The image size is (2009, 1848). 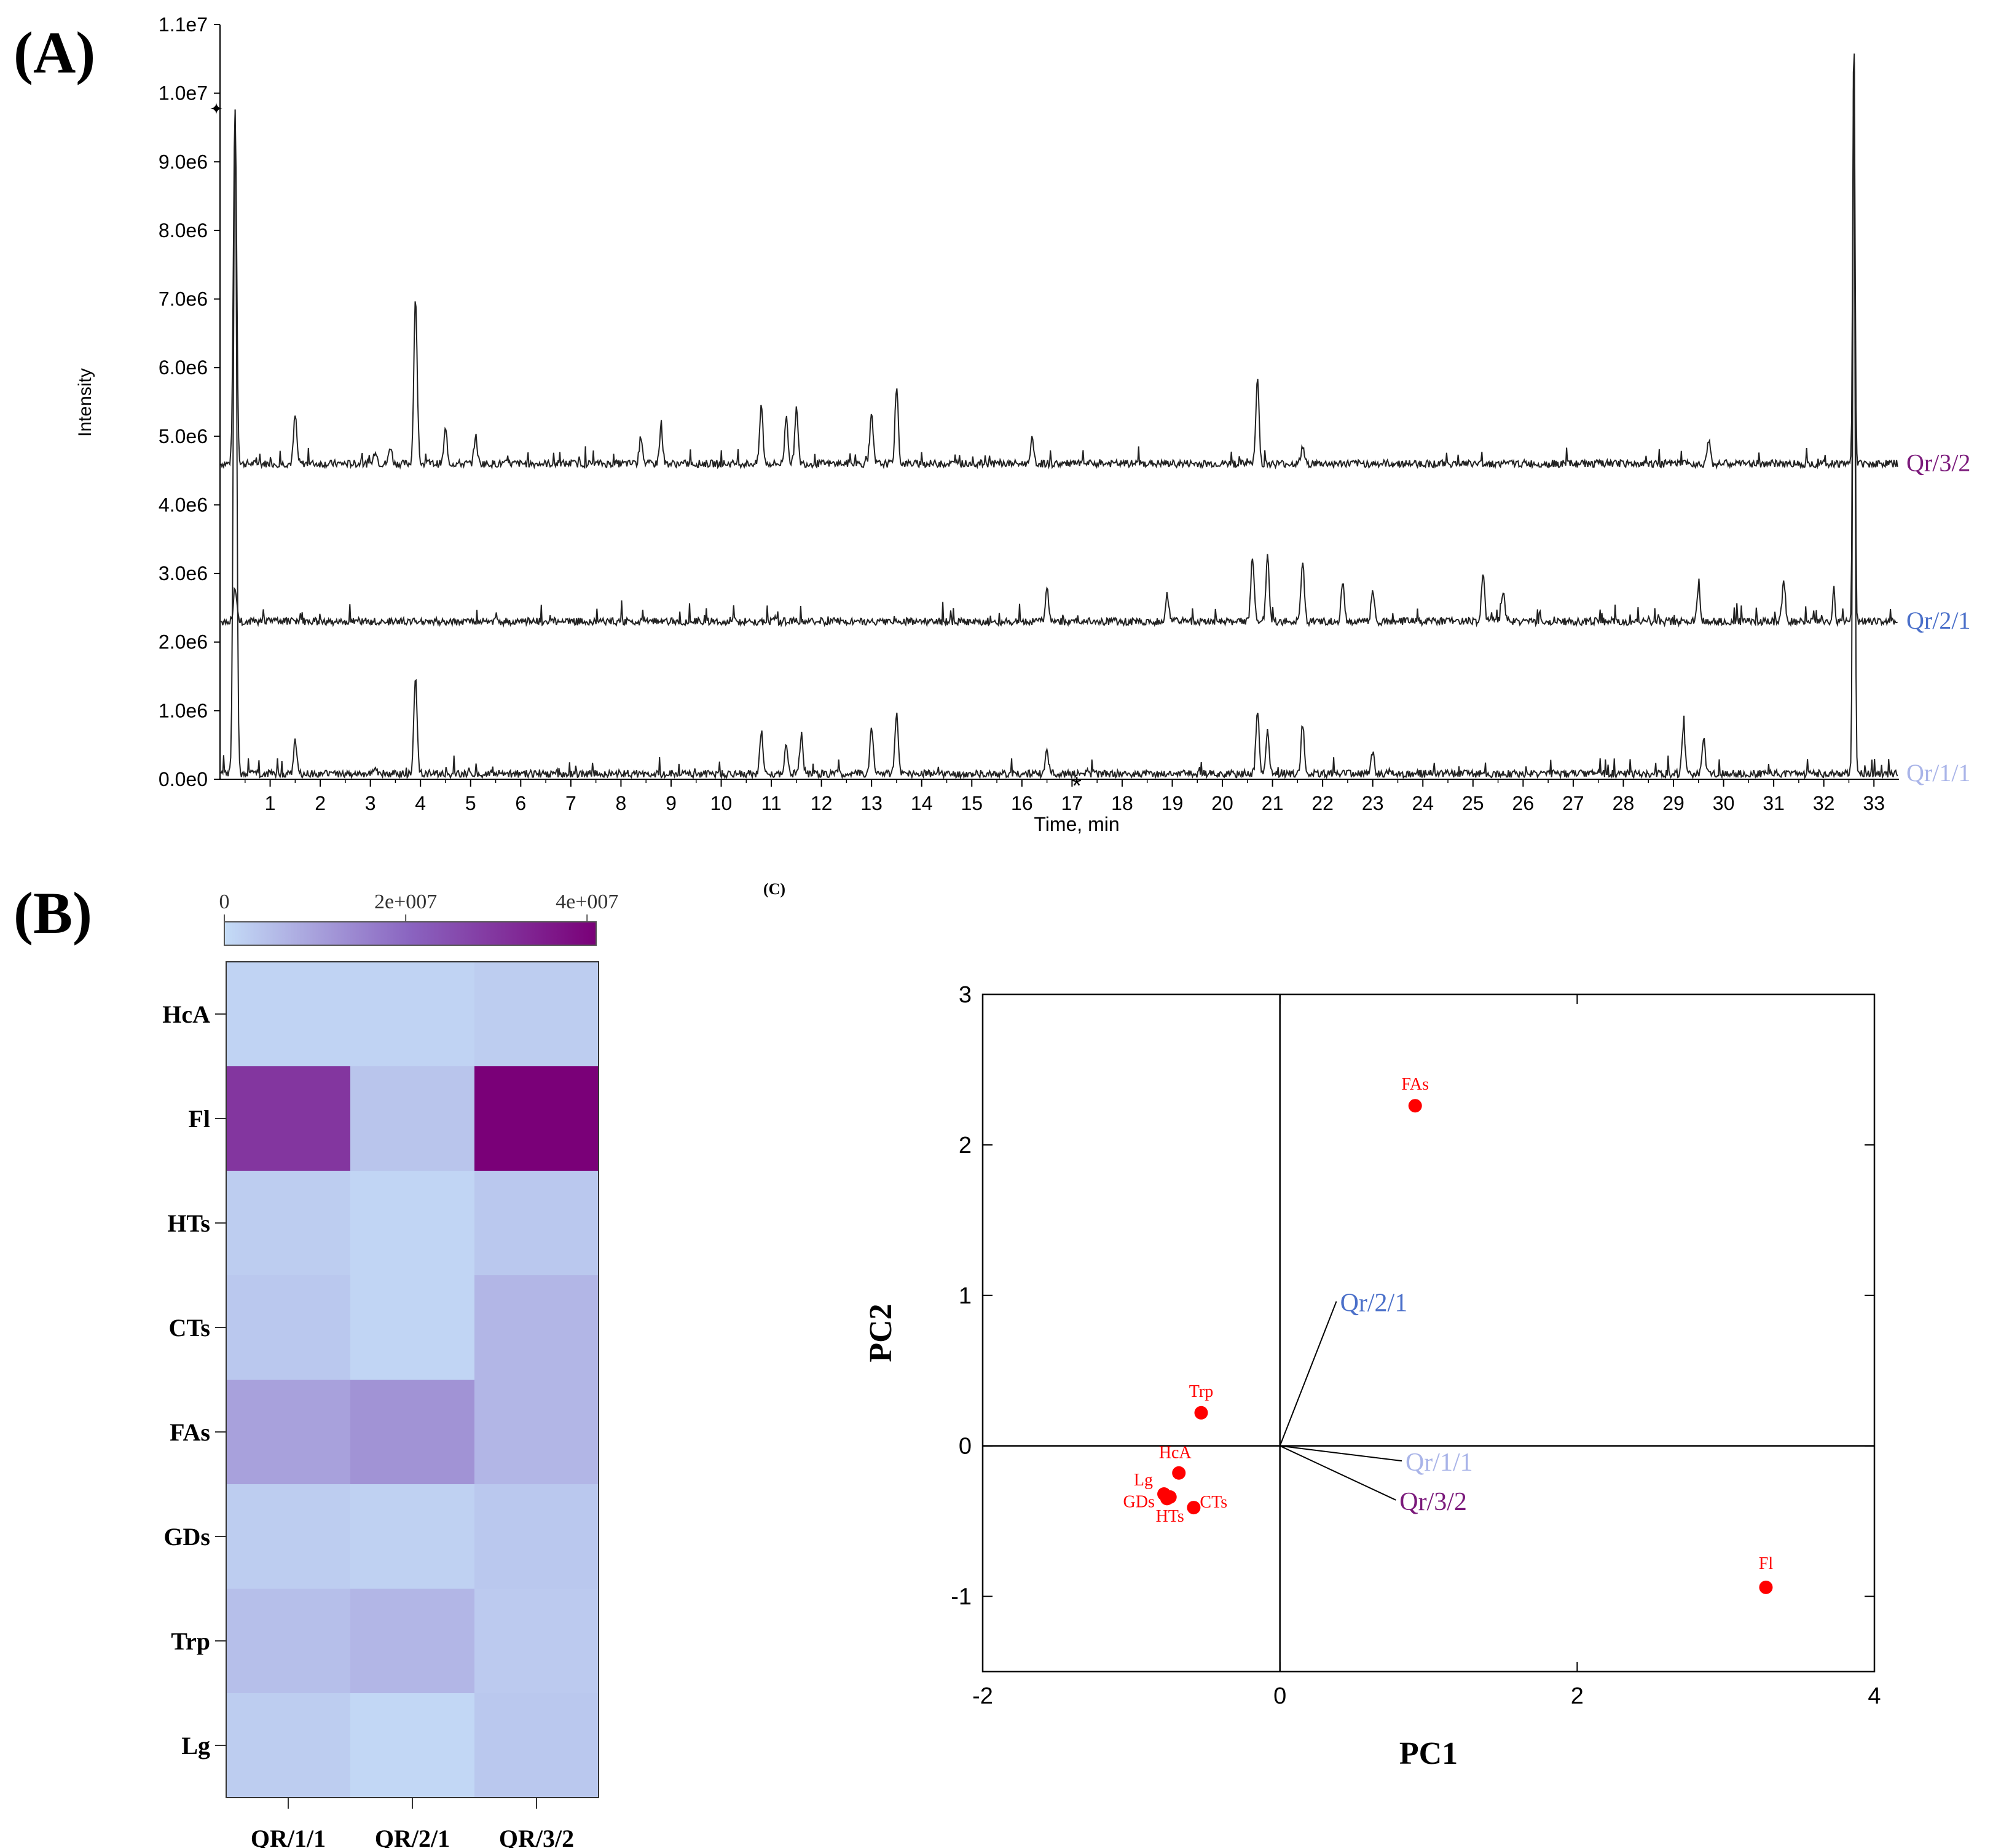 I want to click on y-tick-label: 1.0e6, so click(x=183, y=710).